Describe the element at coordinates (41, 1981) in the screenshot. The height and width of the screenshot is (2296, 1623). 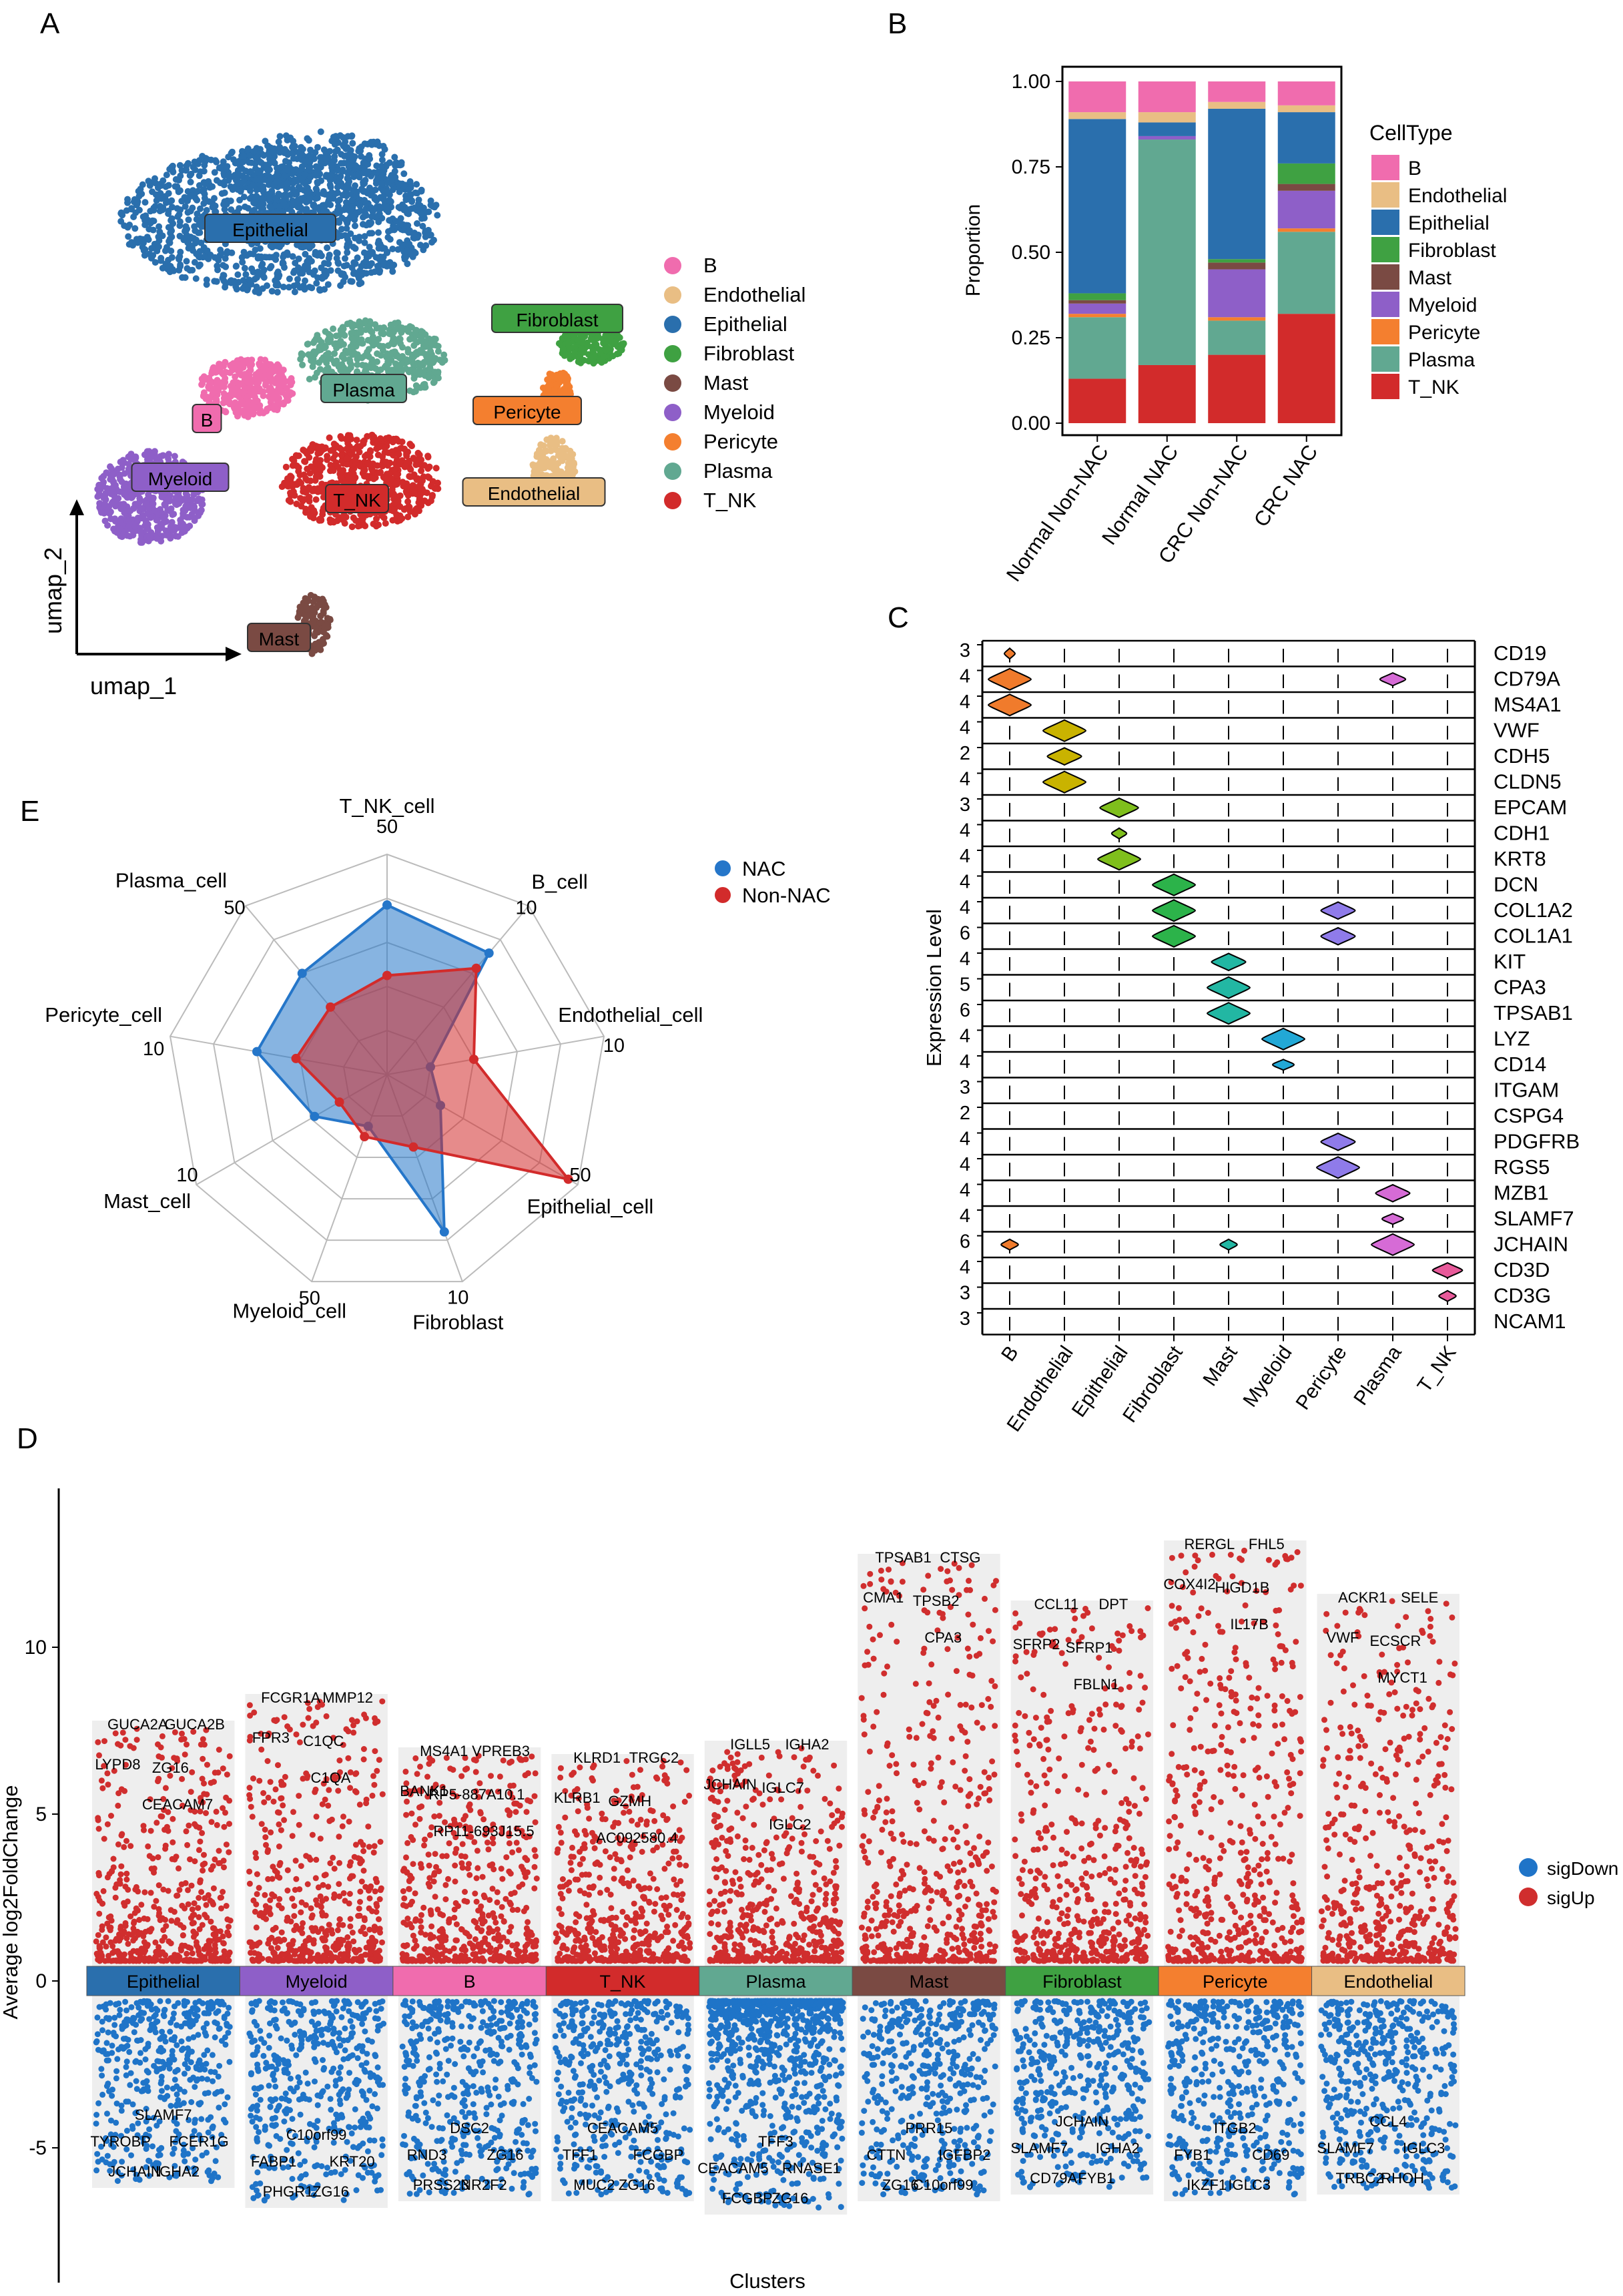
I see `volcano-ytick-label: 0` at that location.